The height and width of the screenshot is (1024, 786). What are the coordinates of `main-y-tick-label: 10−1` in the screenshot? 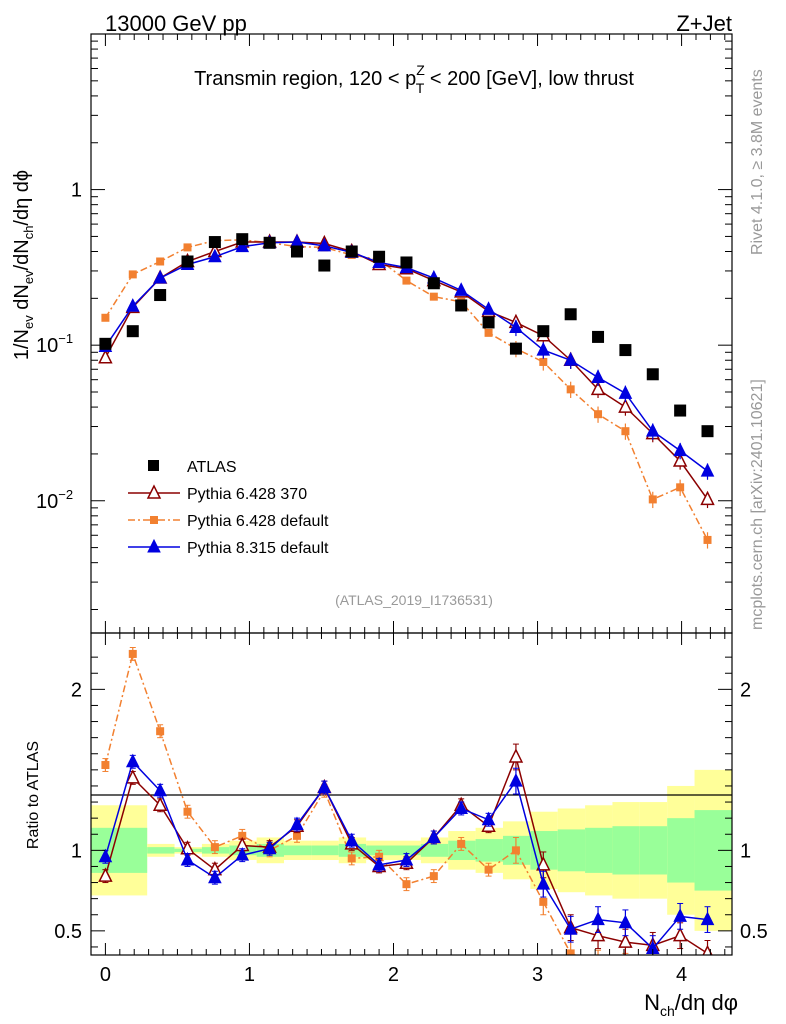 It's located at (54, 344).